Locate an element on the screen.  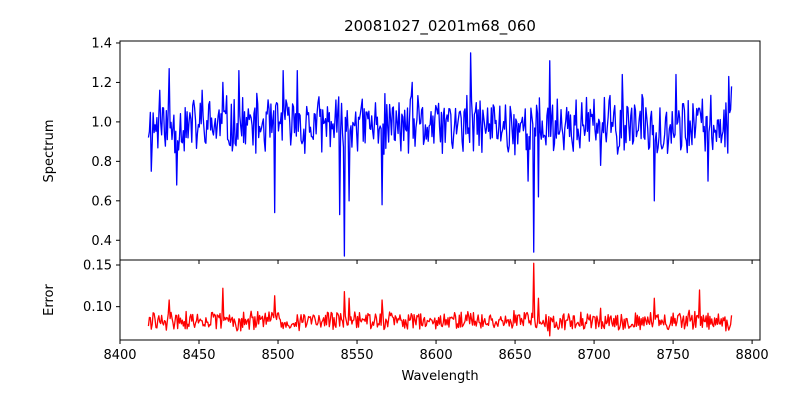
x-tick-label: 8550 is located at coordinates (356, 355).